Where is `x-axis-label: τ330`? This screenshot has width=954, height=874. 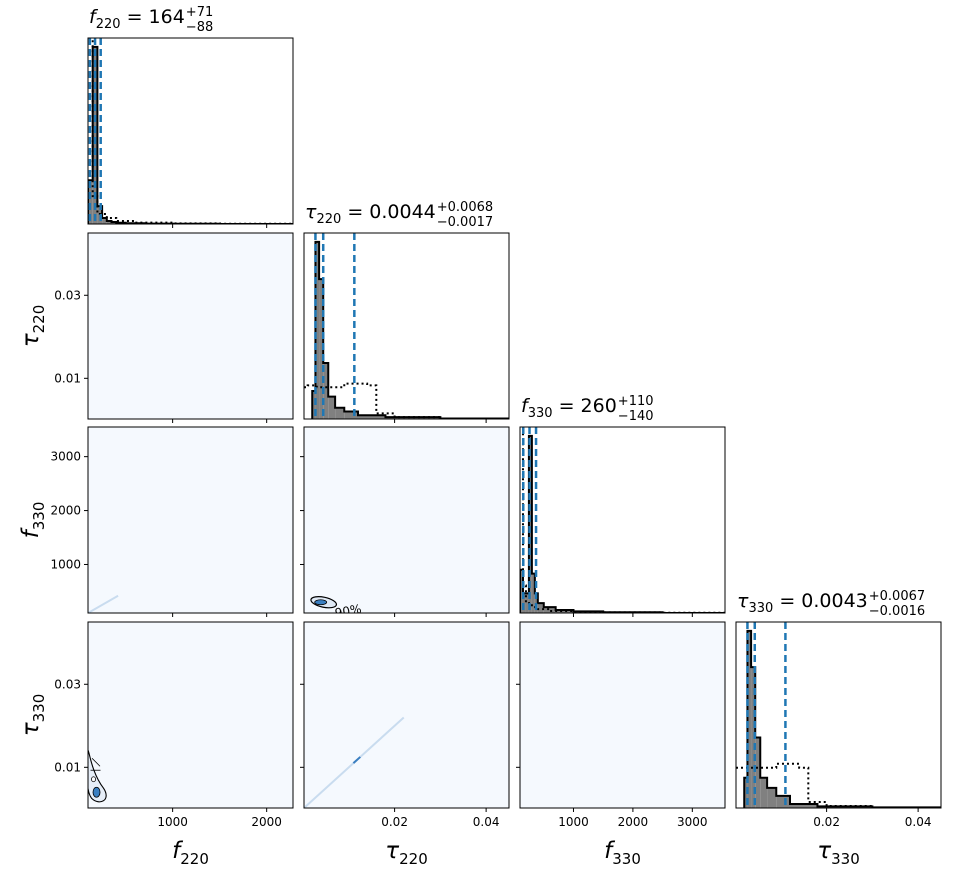 x-axis-label: τ330 is located at coordinates (838, 853).